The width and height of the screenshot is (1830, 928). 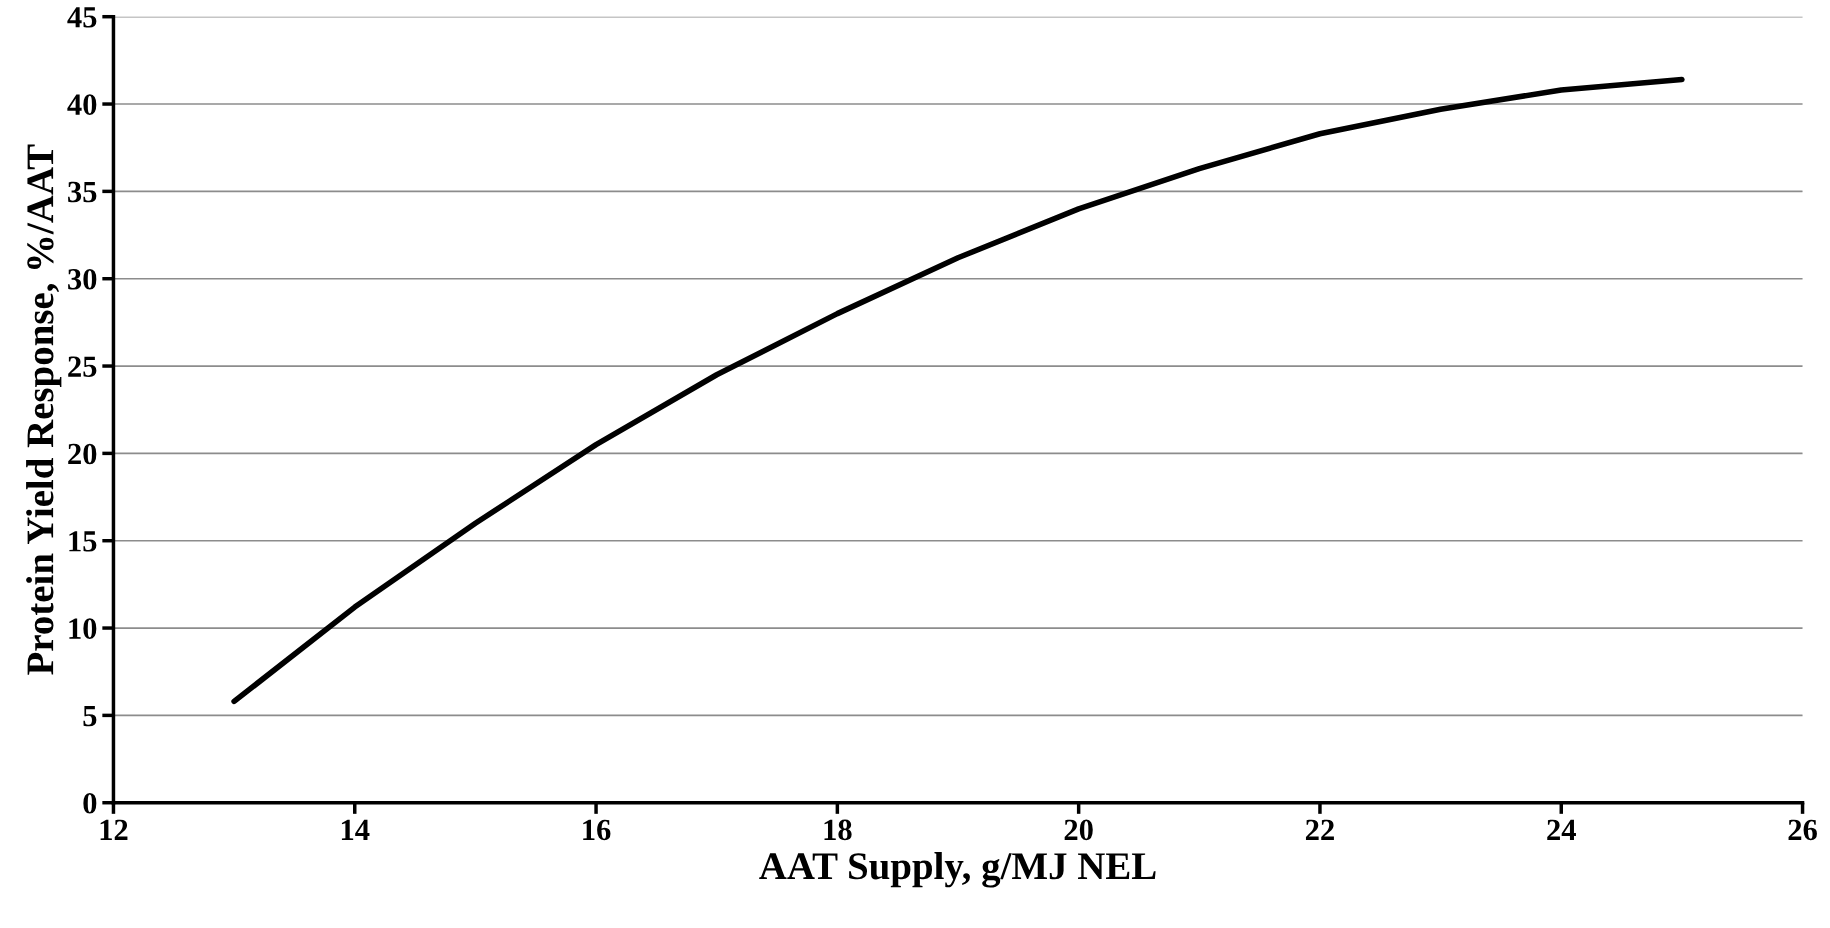 What do you see at coordinates (82, 279) in the screenshot?
I see `y-tick-label: 30` at bounding box center [82, 279].